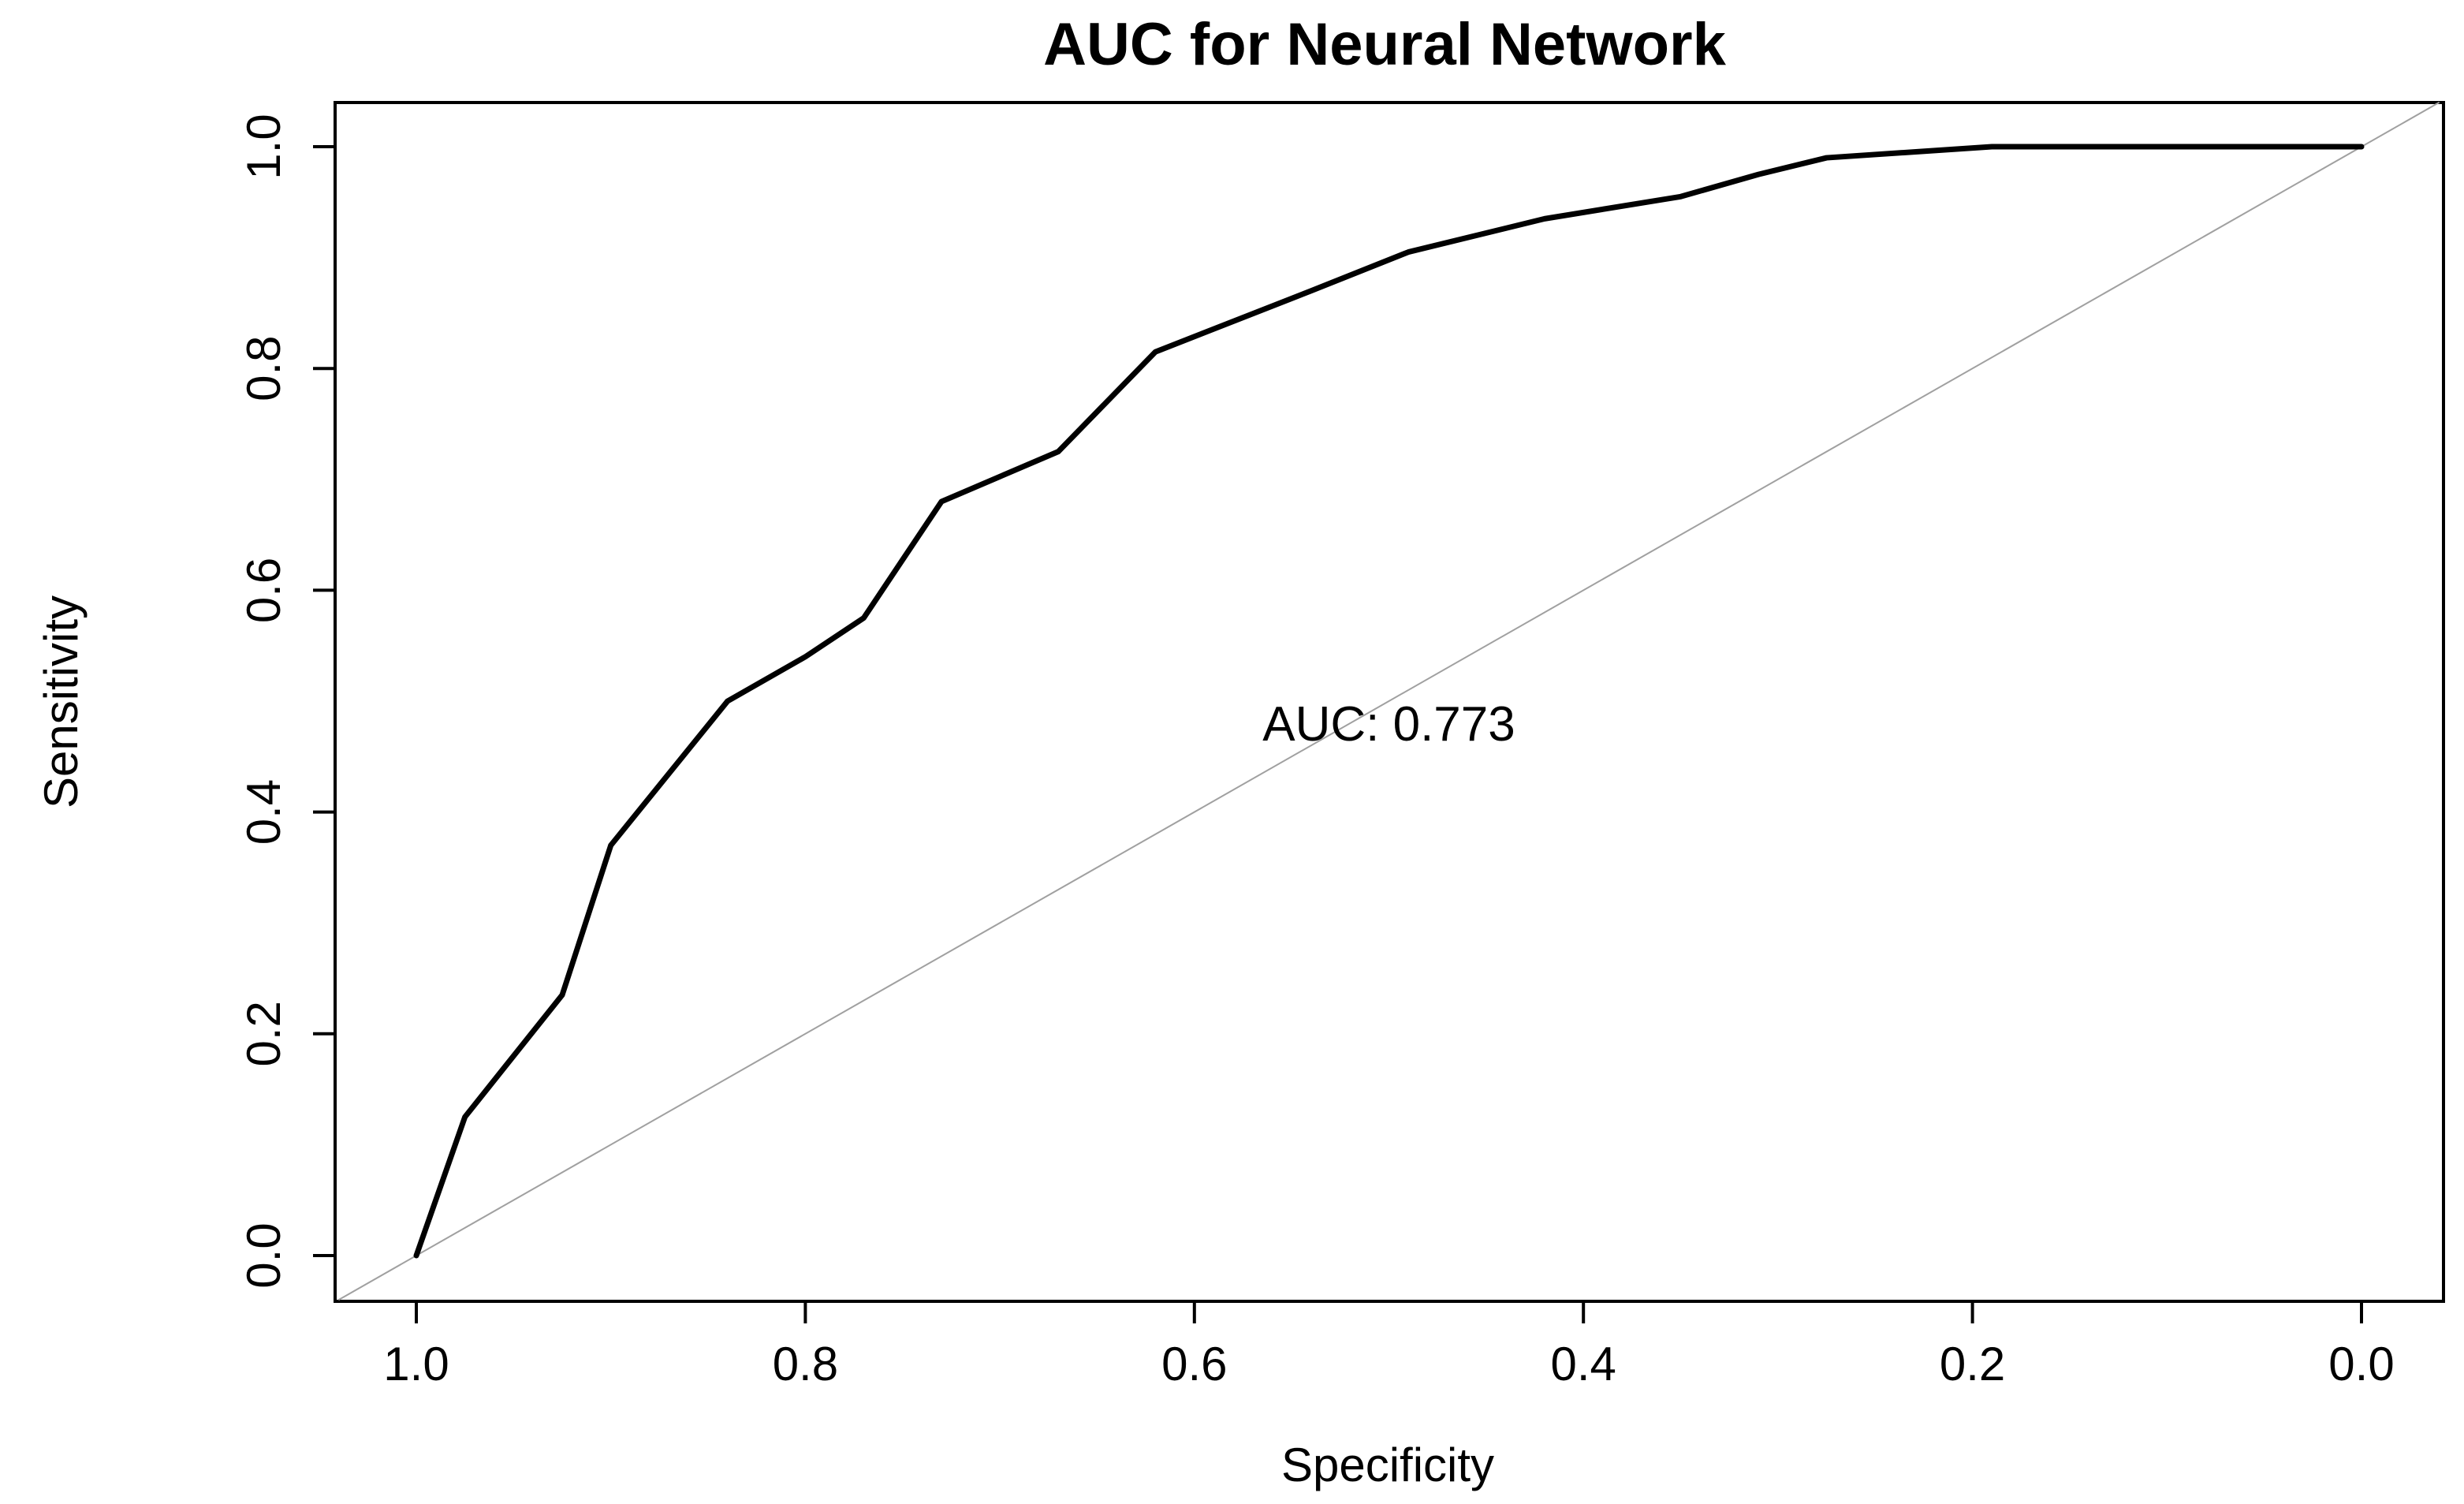 The height and width of the screenshot is (1504, 2464). Describe the element at coordinates (263, 368) in the screenshot. I see `y-tick-label: 0.8` at that location.